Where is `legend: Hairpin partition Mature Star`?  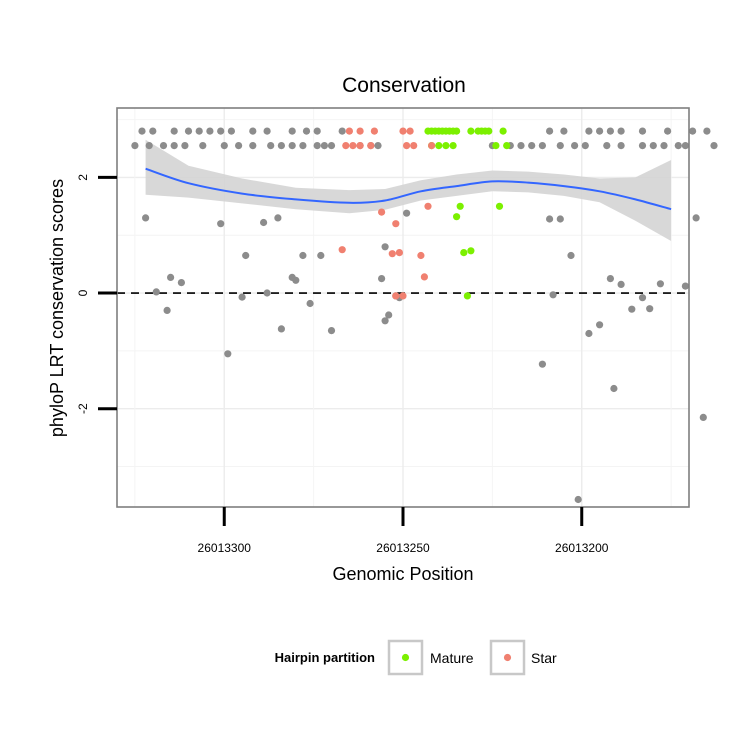 legend: Hairpin partition Mature Star is located at coordinates (416, 657).